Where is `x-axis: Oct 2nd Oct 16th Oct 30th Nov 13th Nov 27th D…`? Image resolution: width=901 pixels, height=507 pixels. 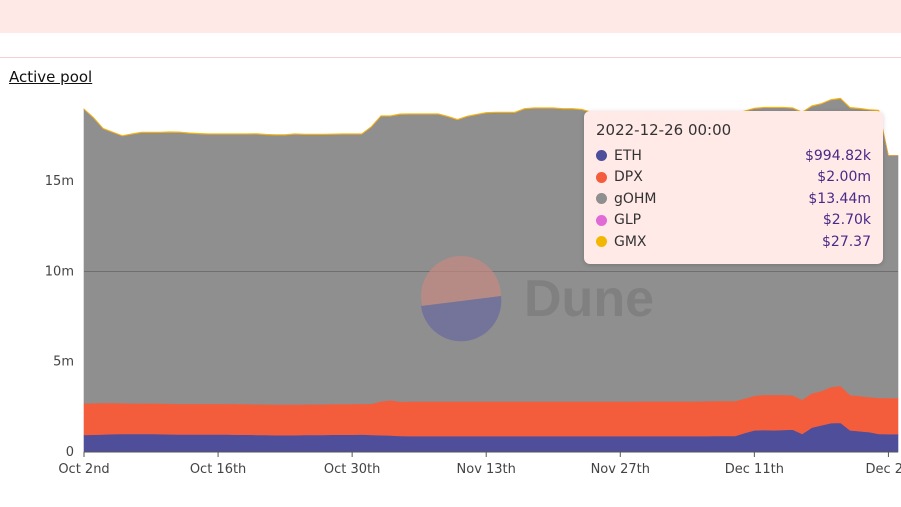 x-axis: Oct 2nd Oct 16th Oct 30th Nov 13th Nov 27th D… is located at coordinates (479, 464).